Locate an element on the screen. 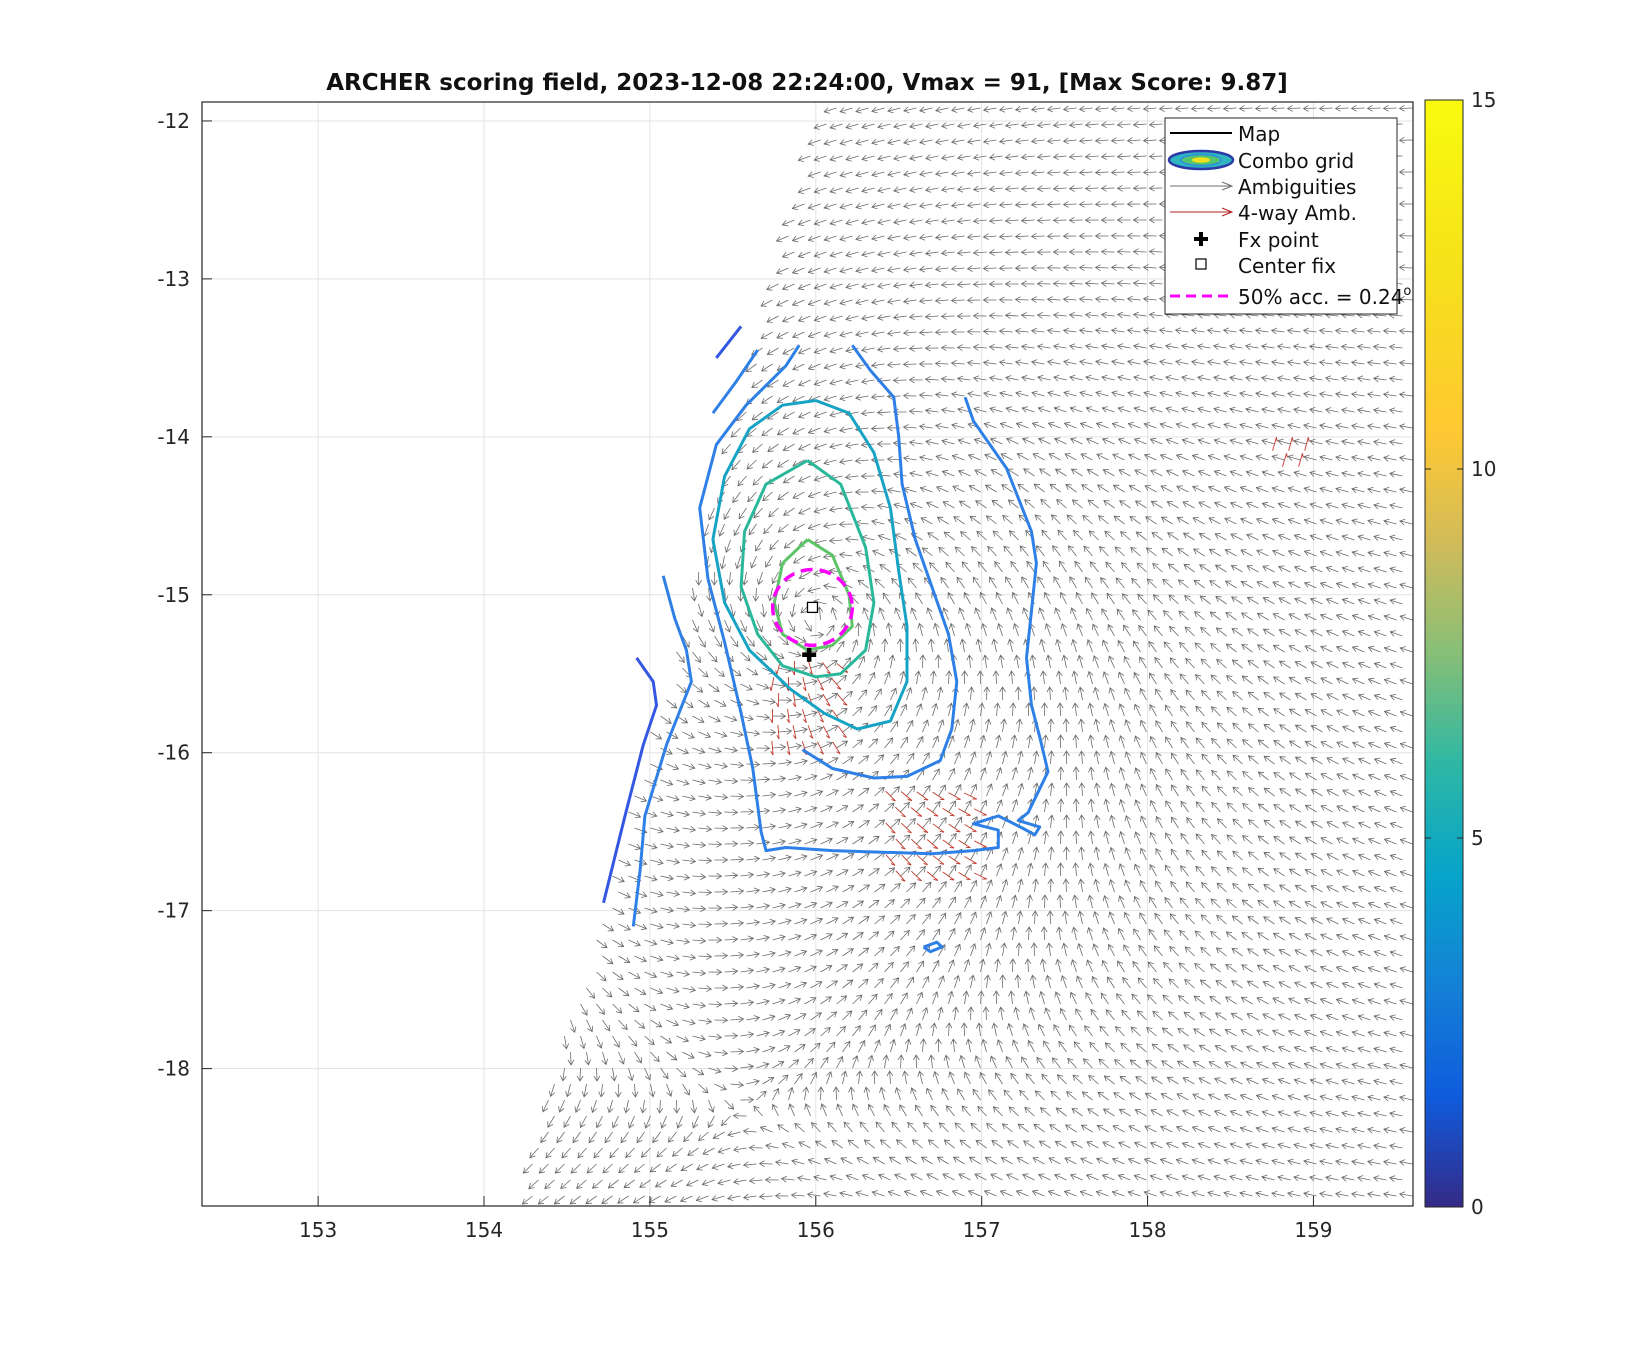 This screenshot has width=1646, height=1354. fx-point-marker is located at coordinates (809, 654).